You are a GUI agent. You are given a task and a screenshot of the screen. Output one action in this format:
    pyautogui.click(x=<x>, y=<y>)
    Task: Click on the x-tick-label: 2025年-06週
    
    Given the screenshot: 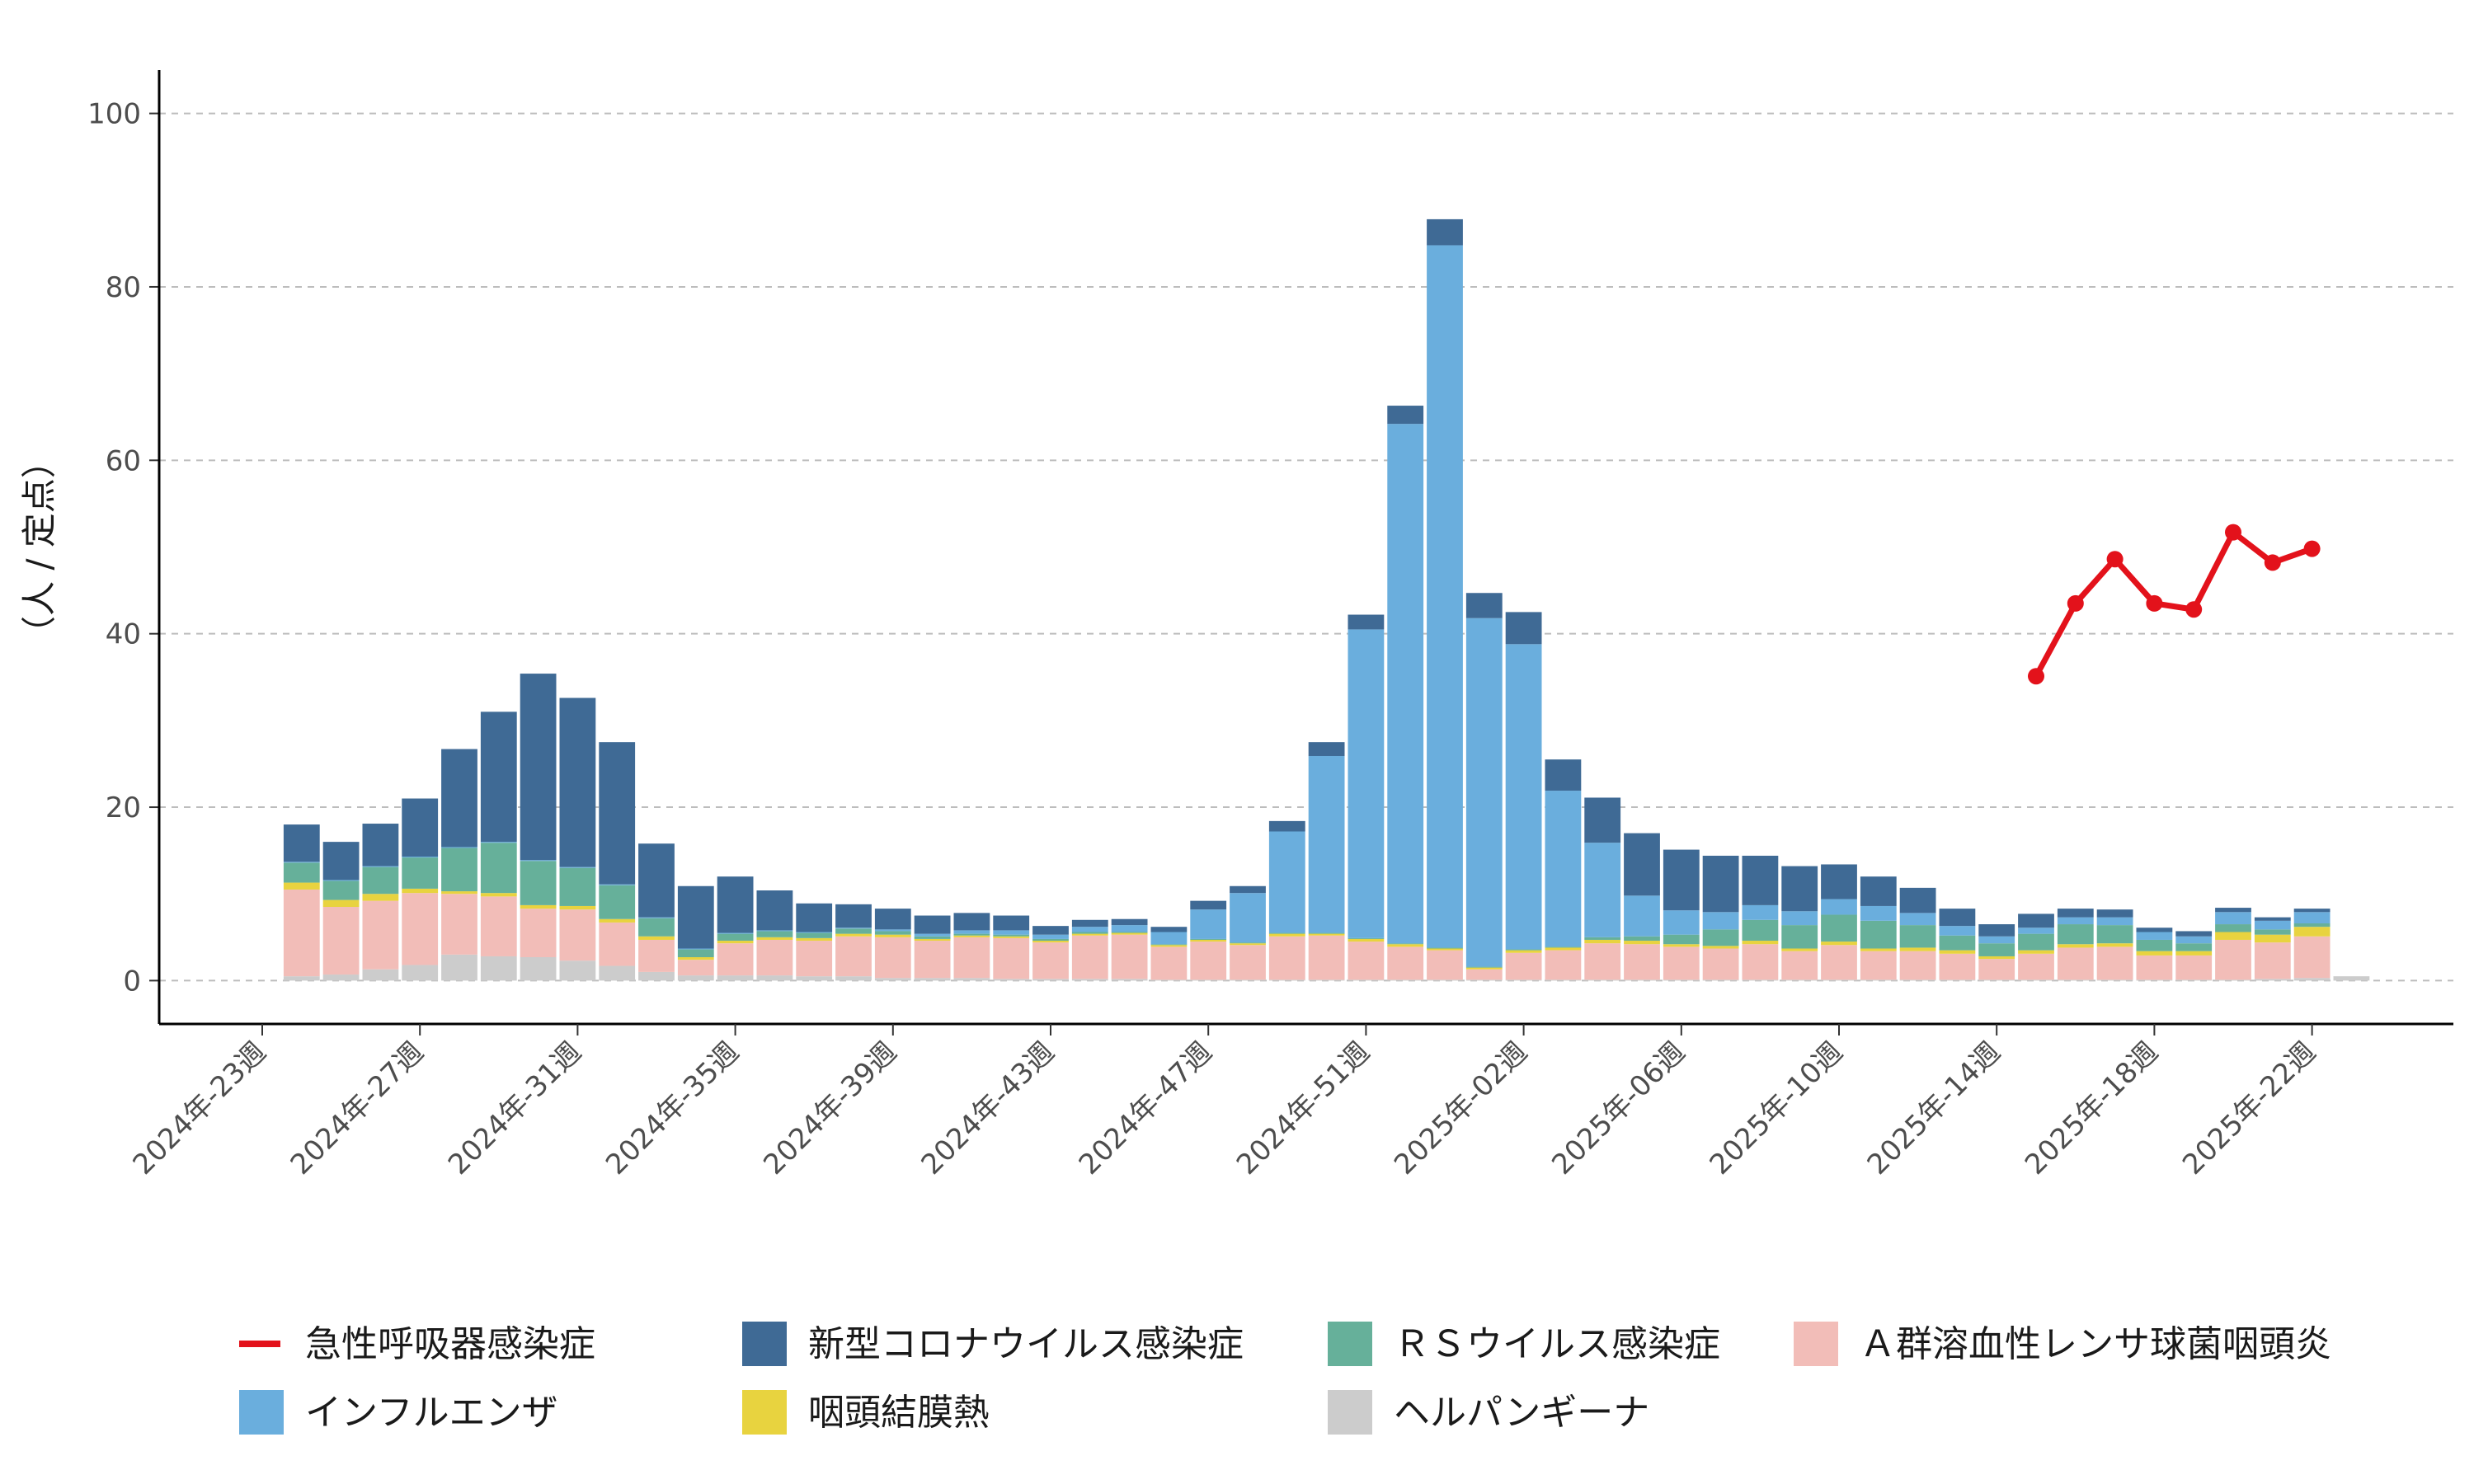 What is the action you would take?
    pyautogui.click(x=1618, y=1108)
    